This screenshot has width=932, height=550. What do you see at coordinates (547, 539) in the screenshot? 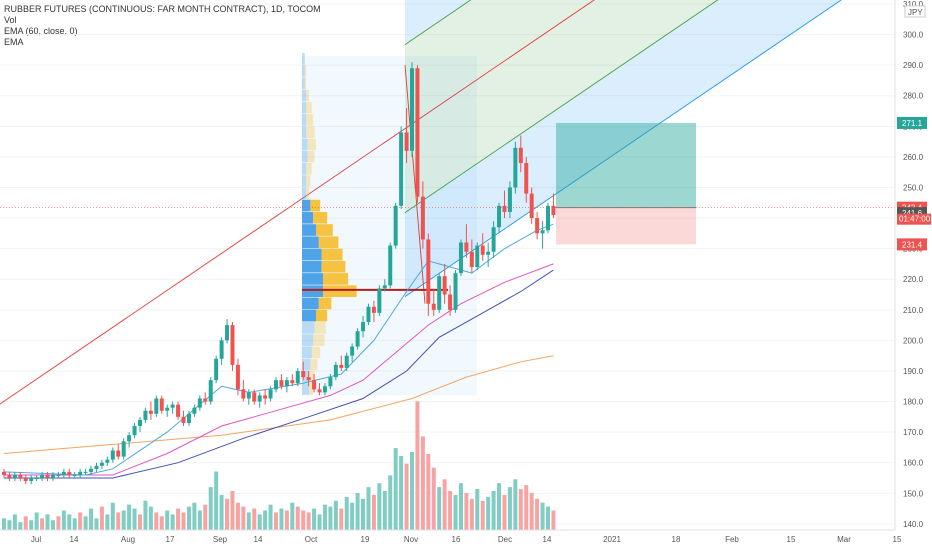
I see `x-tick-label: 14` at bounding box center [547, 539].